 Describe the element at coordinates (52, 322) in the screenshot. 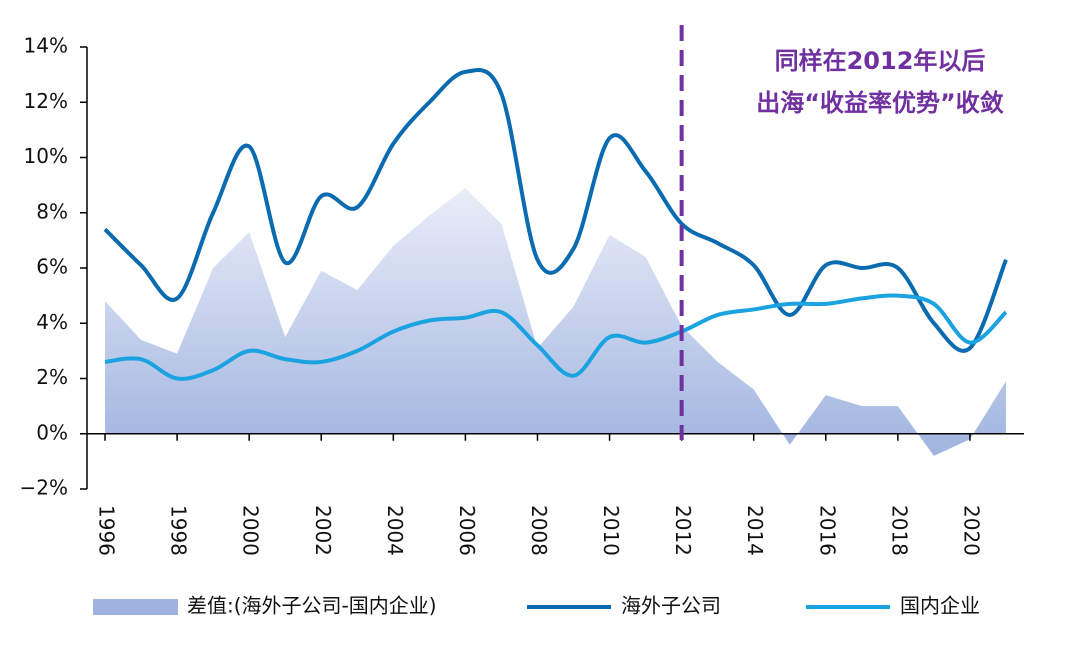

I see `y-tick-label: 4%` at that location.